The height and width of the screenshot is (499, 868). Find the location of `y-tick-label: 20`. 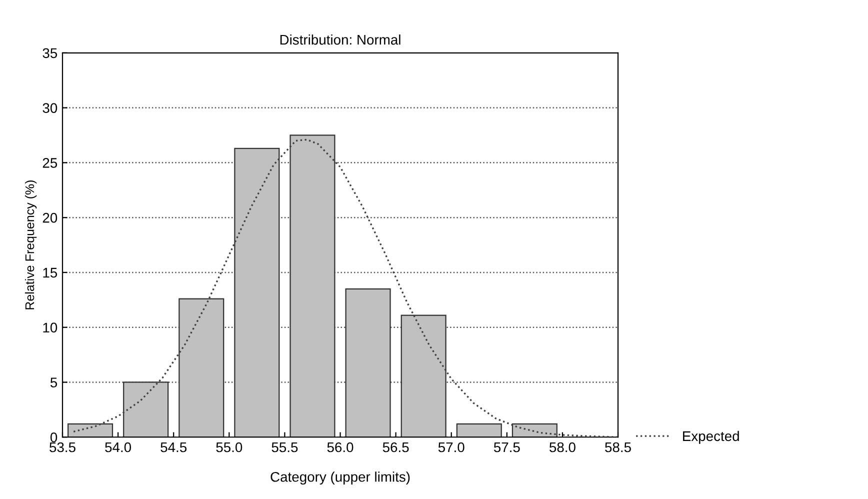

y-tick-label: 20 is located at coordinates (50, 217).